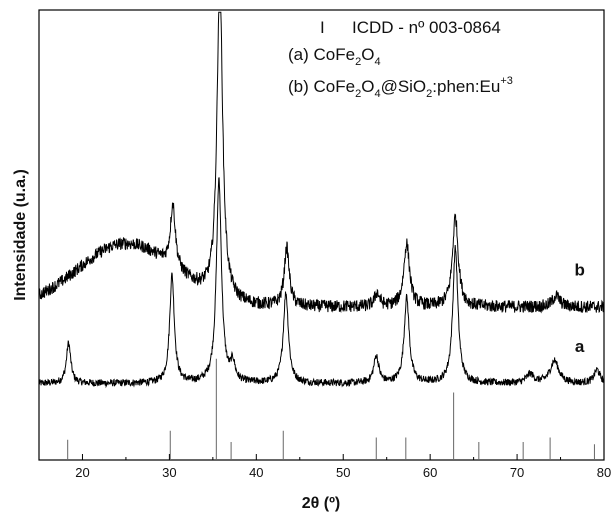 This screenshot has height=514, width=614. I want to click on x-tick-label: 30, so click(169, 472).